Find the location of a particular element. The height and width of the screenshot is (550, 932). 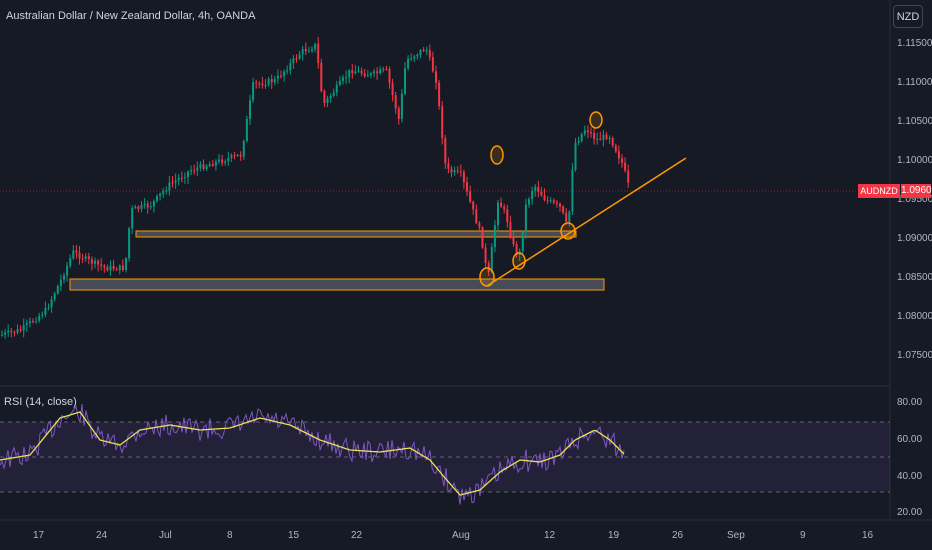

highlight-circle is located at coordinates (596, 120).